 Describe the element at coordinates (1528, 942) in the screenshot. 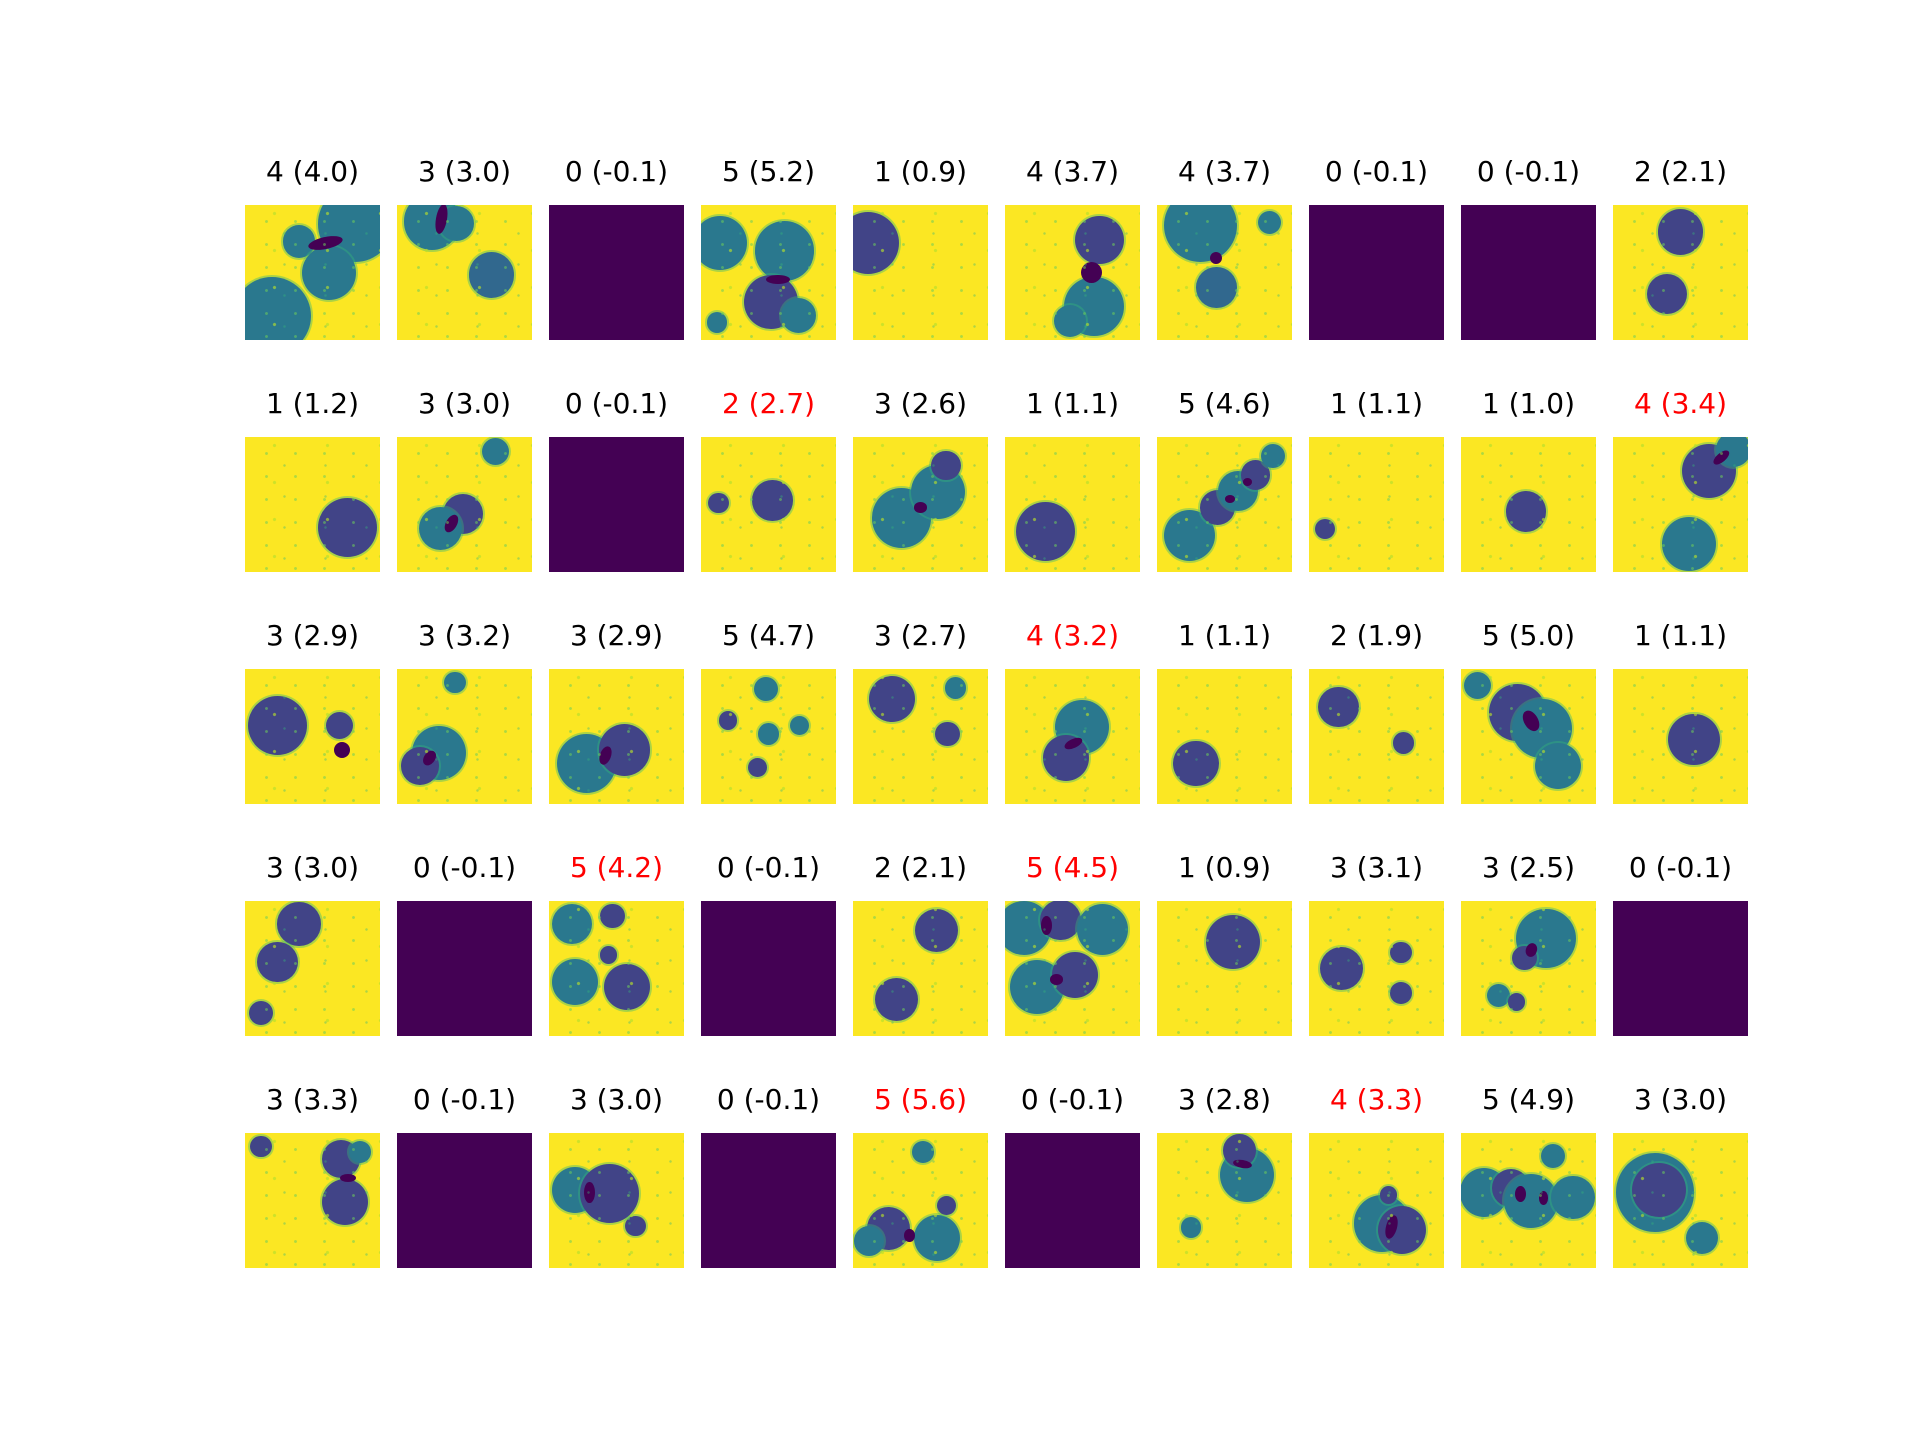

I see `sample-cell: 3 (2.5)` at that location.